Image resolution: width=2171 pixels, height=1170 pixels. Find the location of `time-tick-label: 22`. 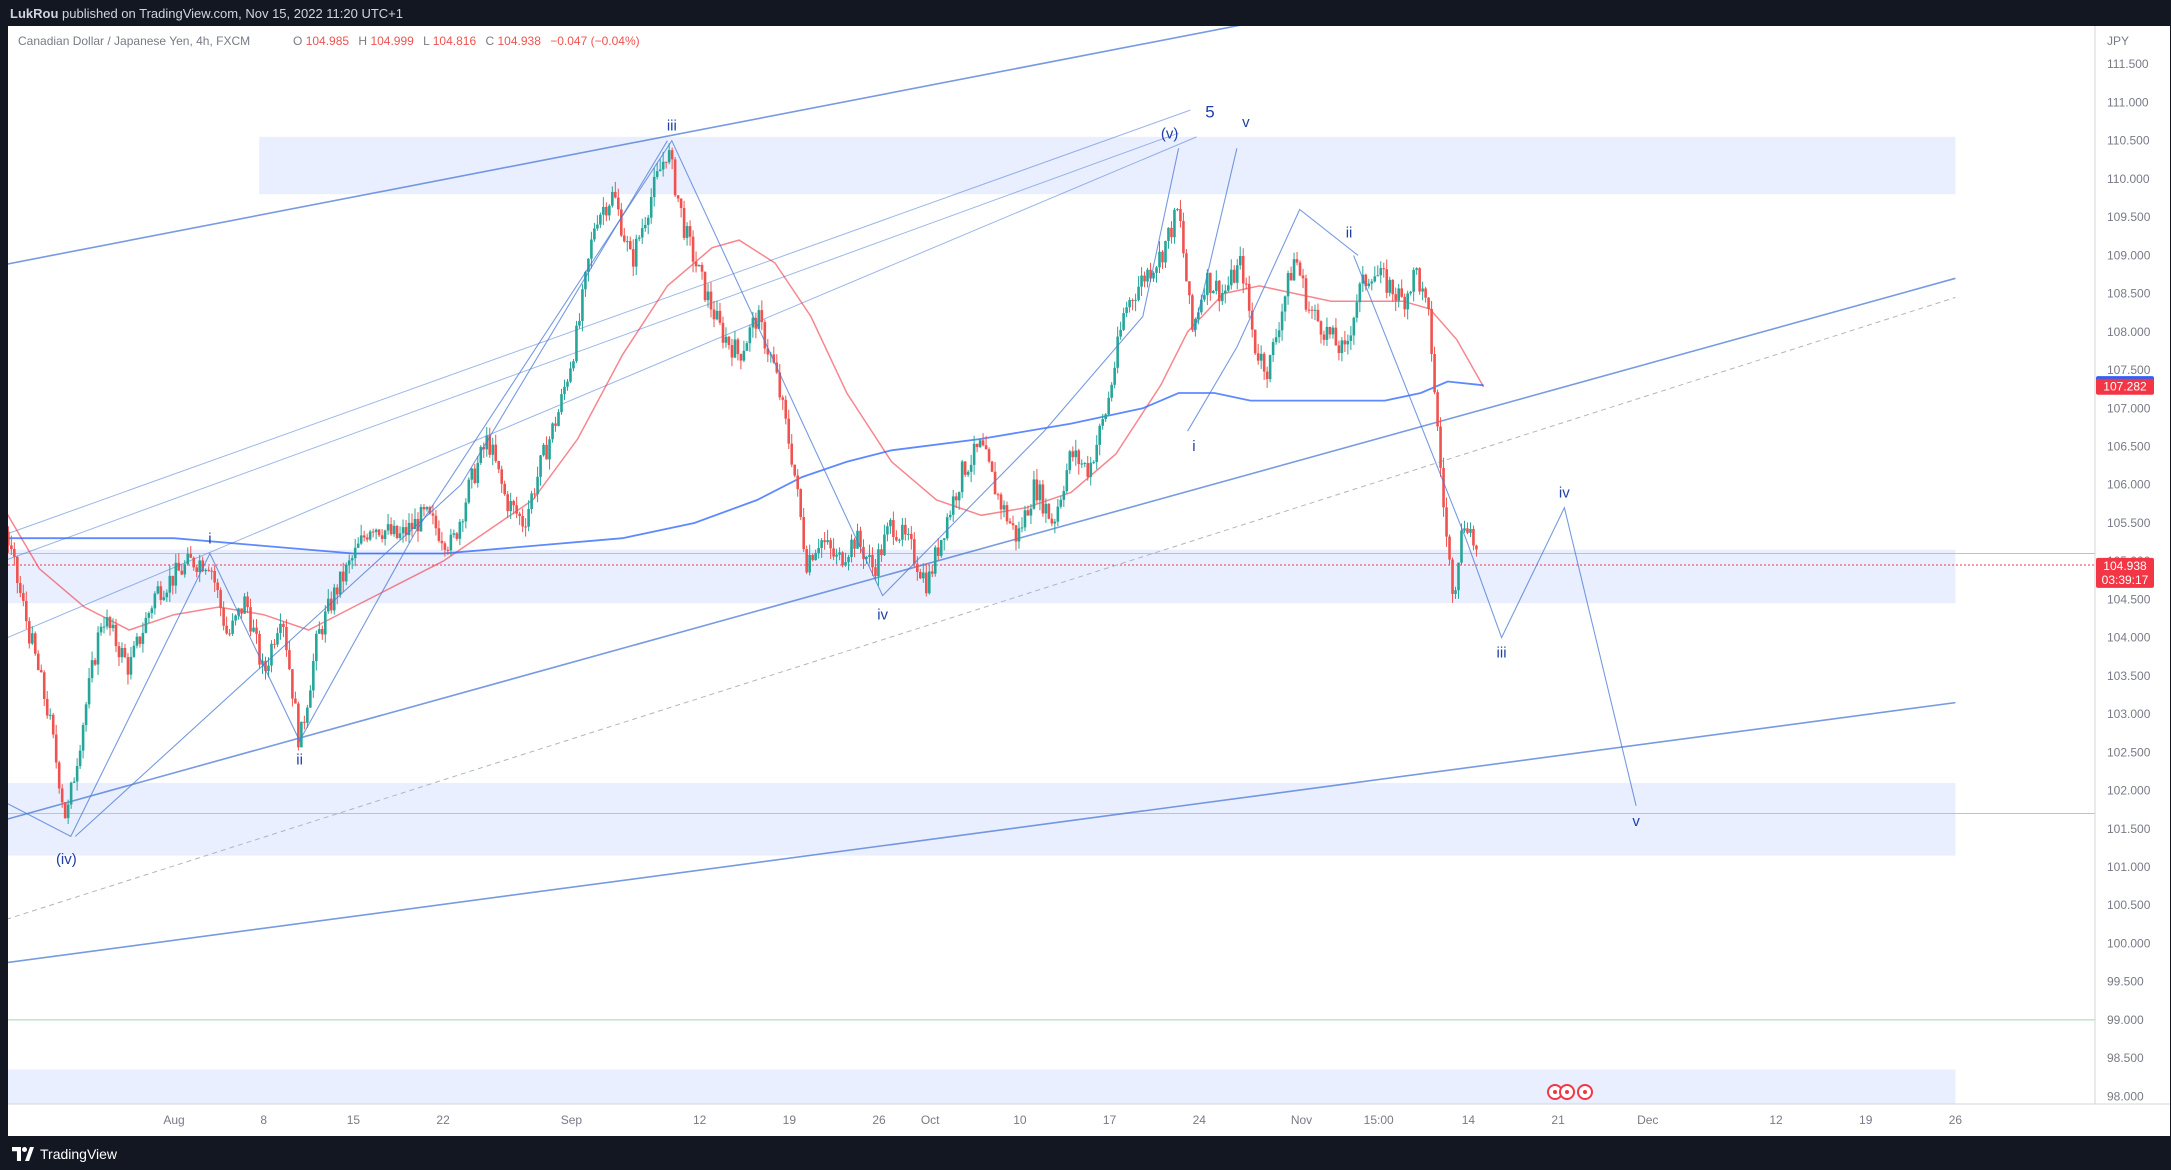

time-tick-label: 22 is located at coordinates (443, 1120).